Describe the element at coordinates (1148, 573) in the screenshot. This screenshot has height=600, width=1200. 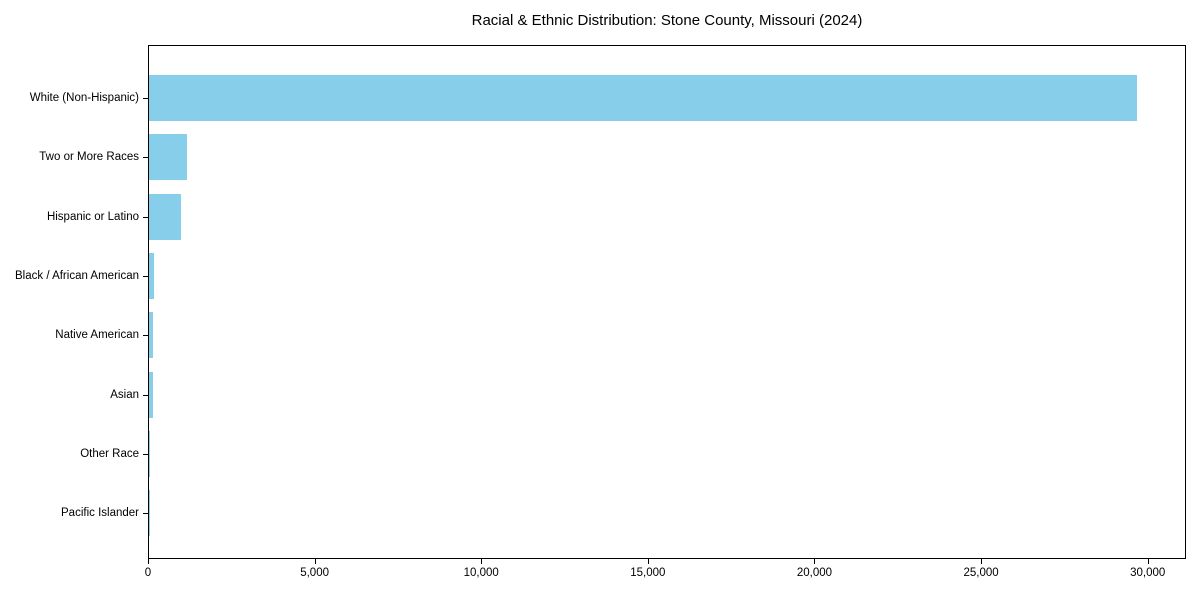
I see `x-tick-label: 30,000` at that location.